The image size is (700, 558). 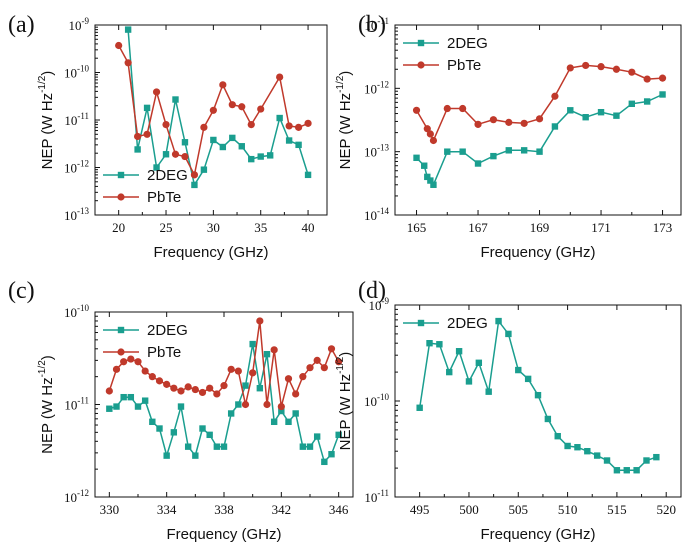 I want to click on y-tick-label: 10-12, so click(x=76, y=167).